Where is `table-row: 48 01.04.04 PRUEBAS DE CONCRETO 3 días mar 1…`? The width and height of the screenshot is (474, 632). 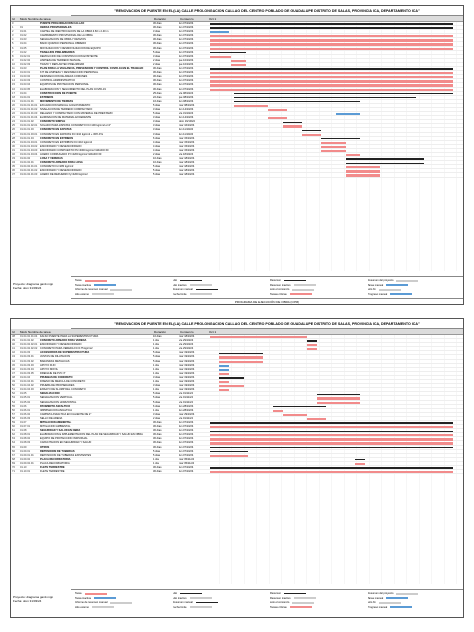
table-row: 48 01.04.04 PRUEBAS DE CONCRETO 3 días mar 1… is located at coordinates (237, 378).